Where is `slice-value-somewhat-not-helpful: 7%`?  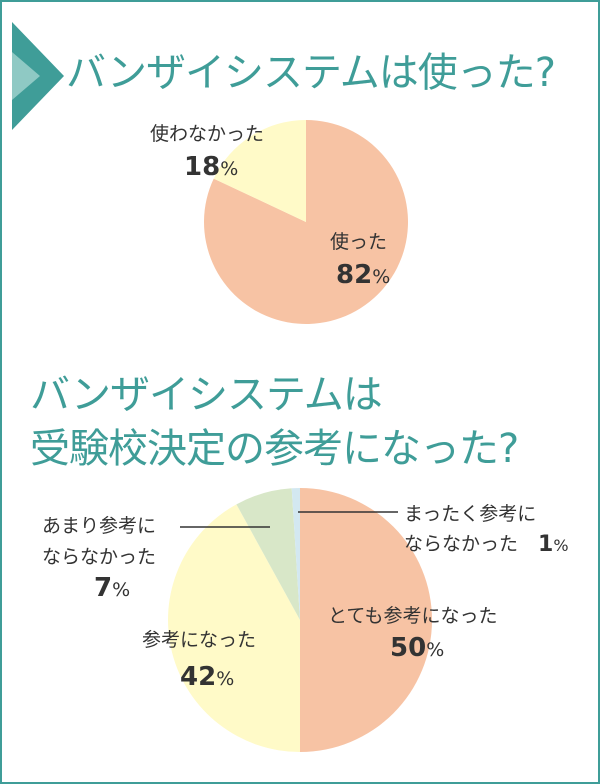
slice-value-somewhat-not-helpful: 7% is located at coordinates (112, 588).